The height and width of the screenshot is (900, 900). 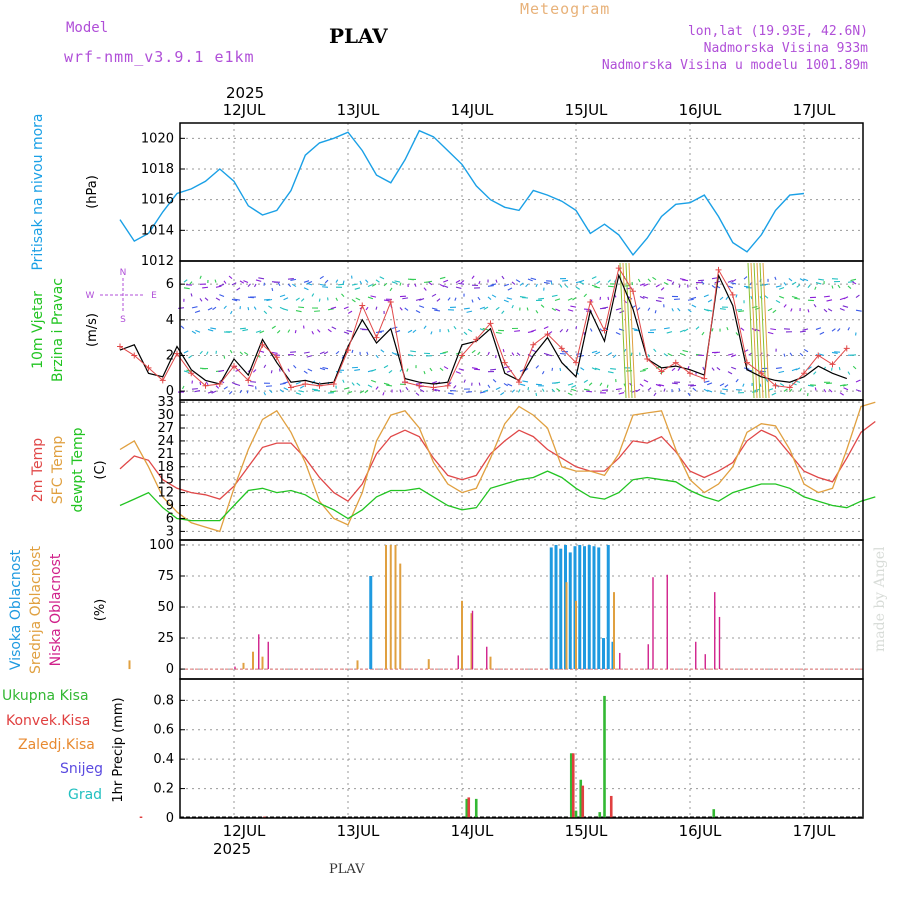 I want to click on y-tick-label: 3, so click(x=170, y=531).